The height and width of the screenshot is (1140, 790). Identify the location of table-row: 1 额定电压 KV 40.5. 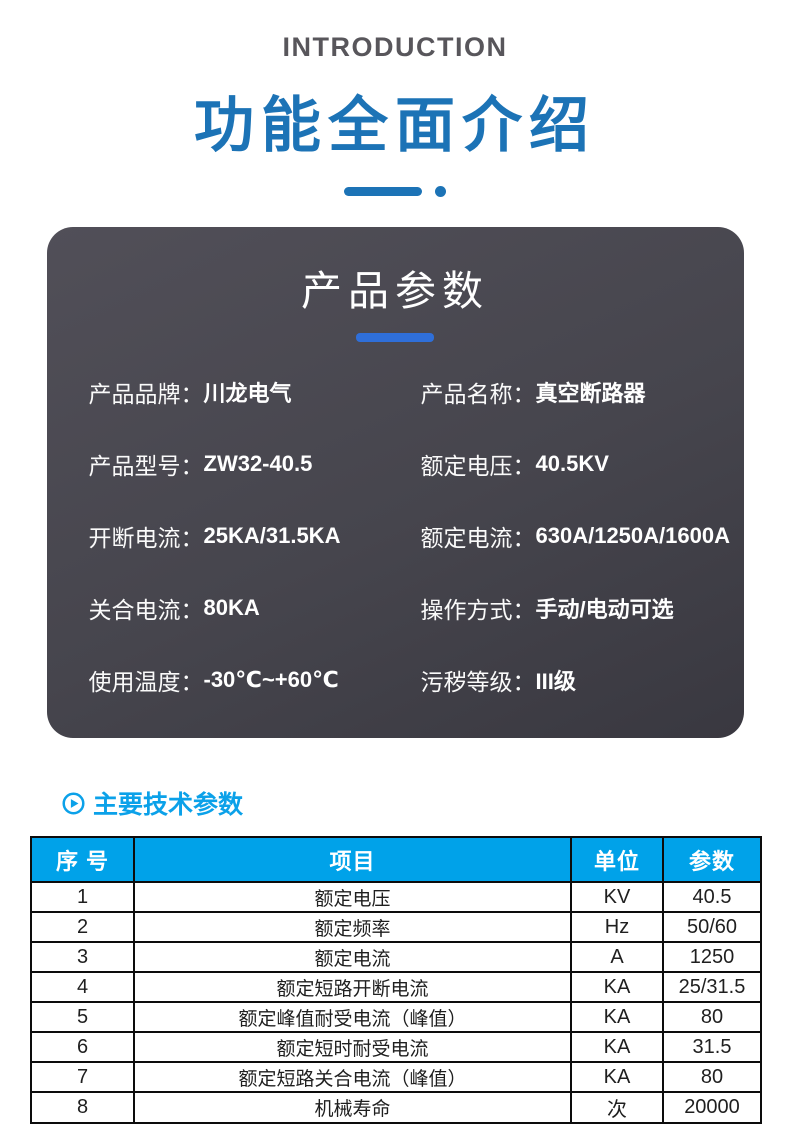
(396, 897).